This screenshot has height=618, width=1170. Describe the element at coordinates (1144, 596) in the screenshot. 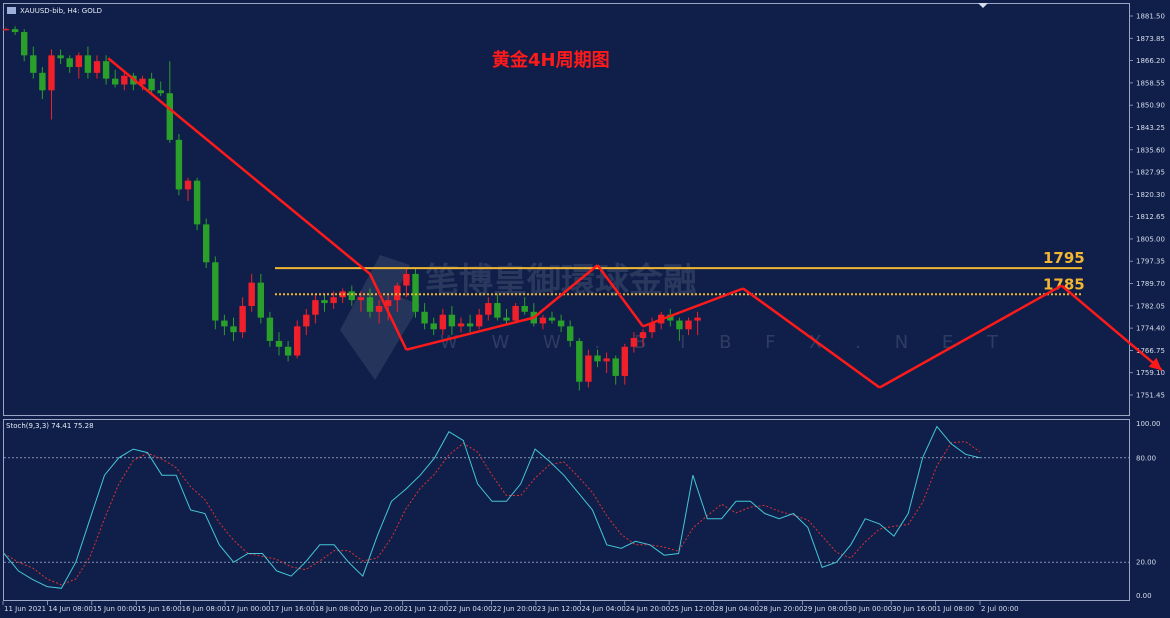

I see `stoch-tick-label: 0.00` at that location.